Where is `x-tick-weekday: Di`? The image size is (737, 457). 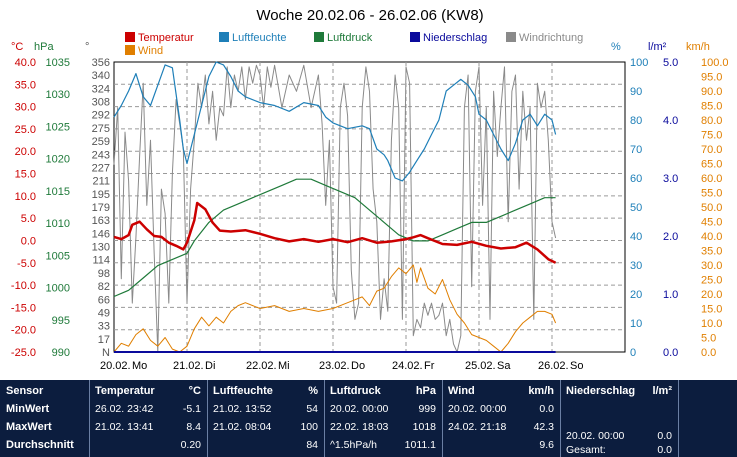
x-tick-weekday: Di is located at coordinates (210, 366).